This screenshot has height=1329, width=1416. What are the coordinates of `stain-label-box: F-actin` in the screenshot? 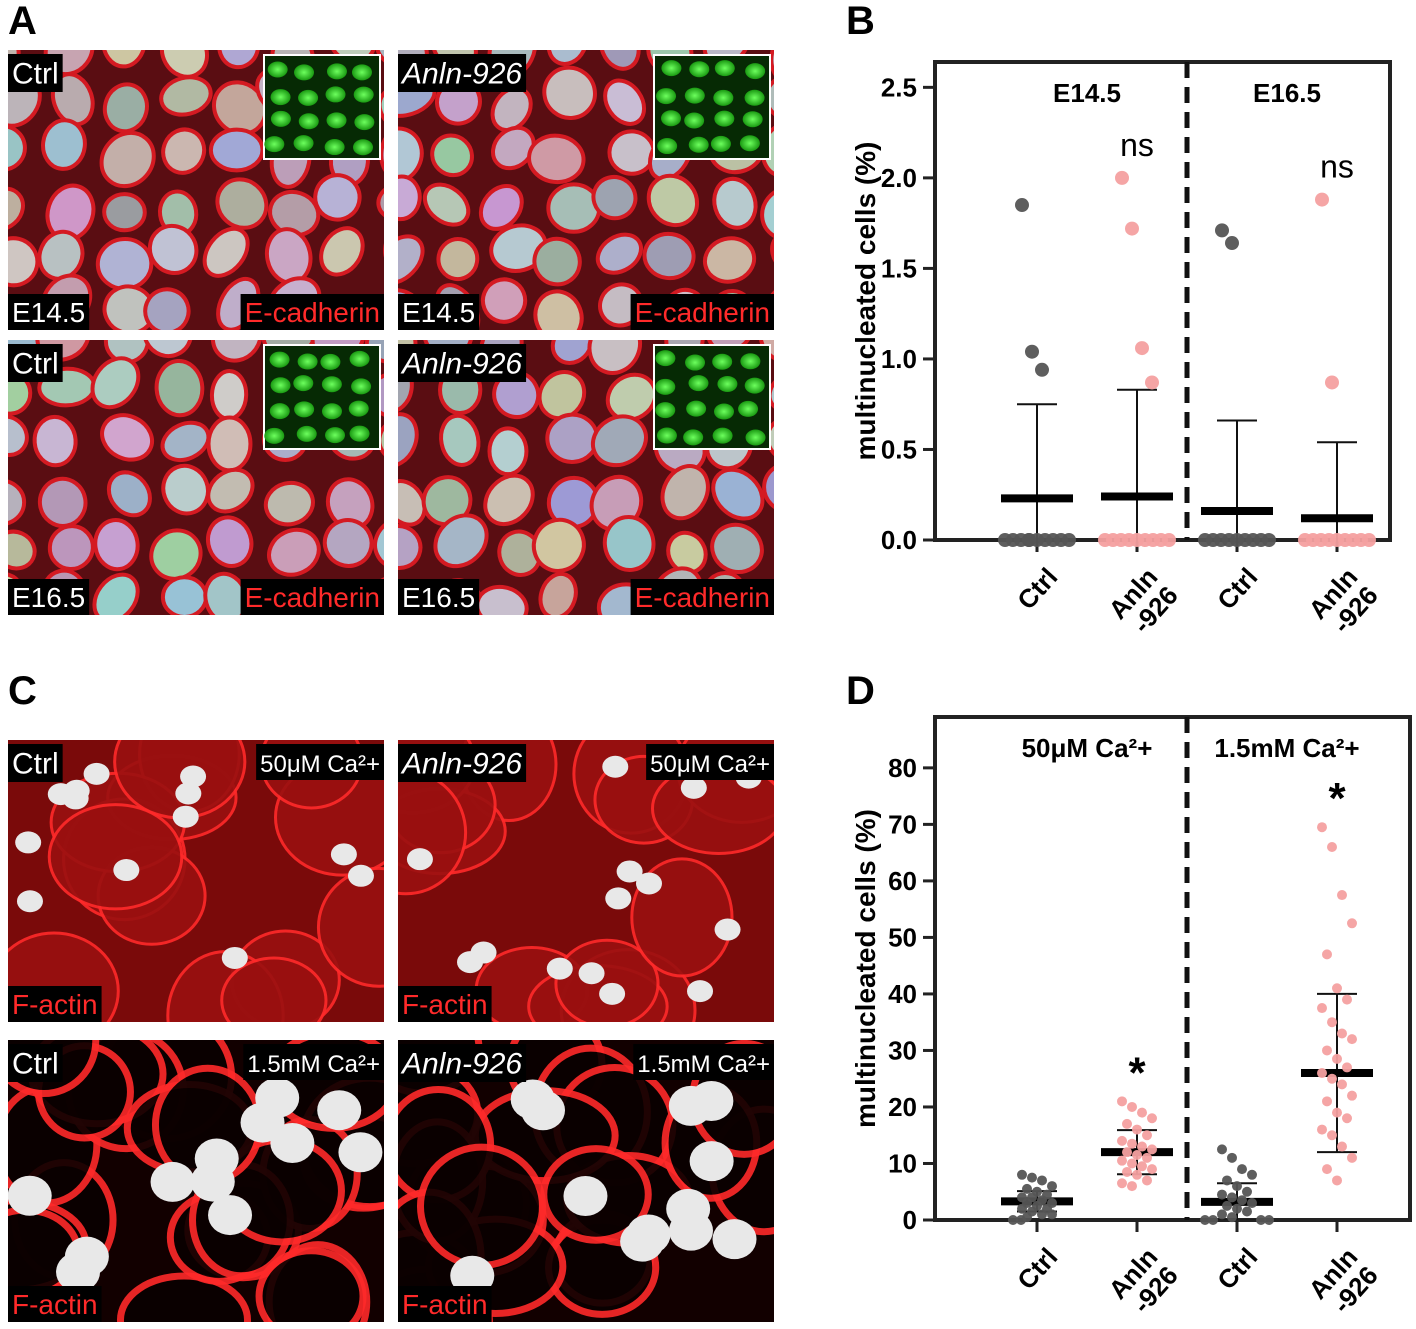 It's located at (55, 1004).